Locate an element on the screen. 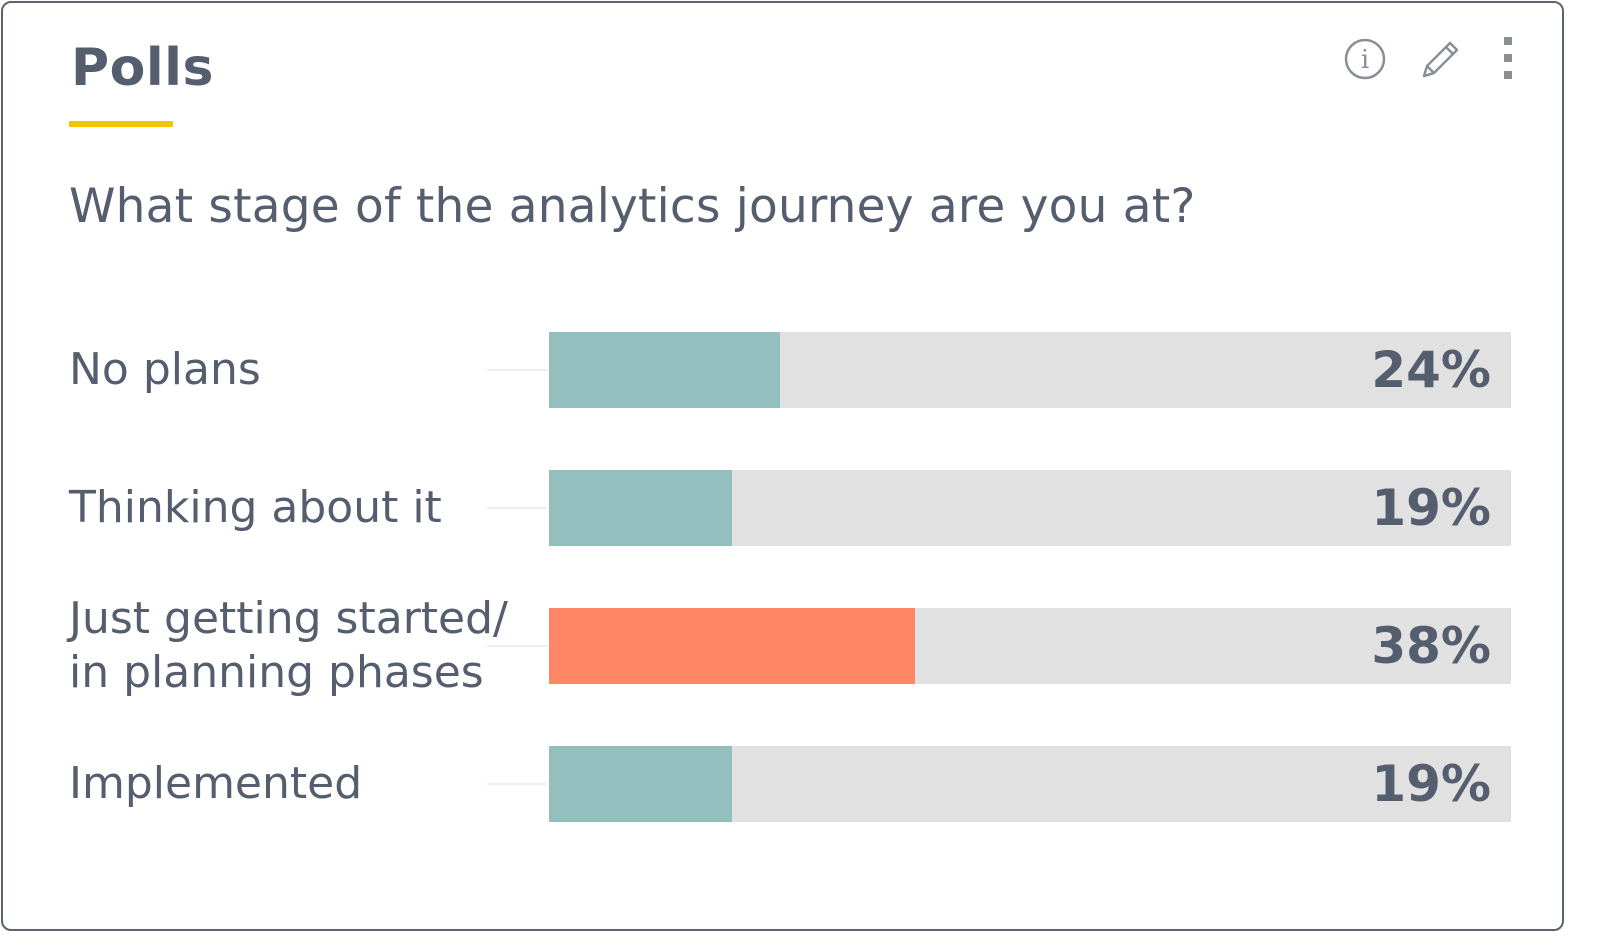 This screenshot has height=951, width=1597. kebab-menu-icon is located at coordinates (1509, 59).